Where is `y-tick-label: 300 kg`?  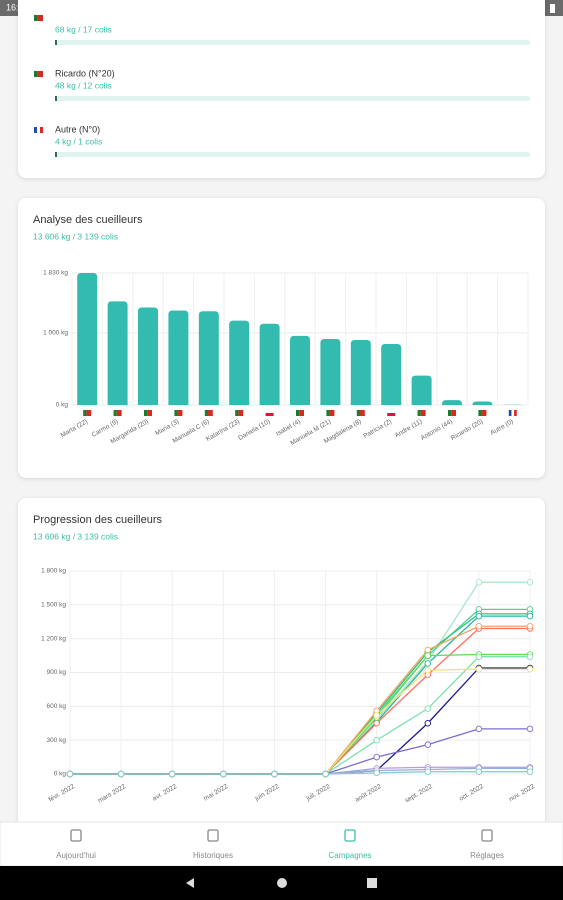 y-tick-label: 300 kg is located at coordinates (56, 740).